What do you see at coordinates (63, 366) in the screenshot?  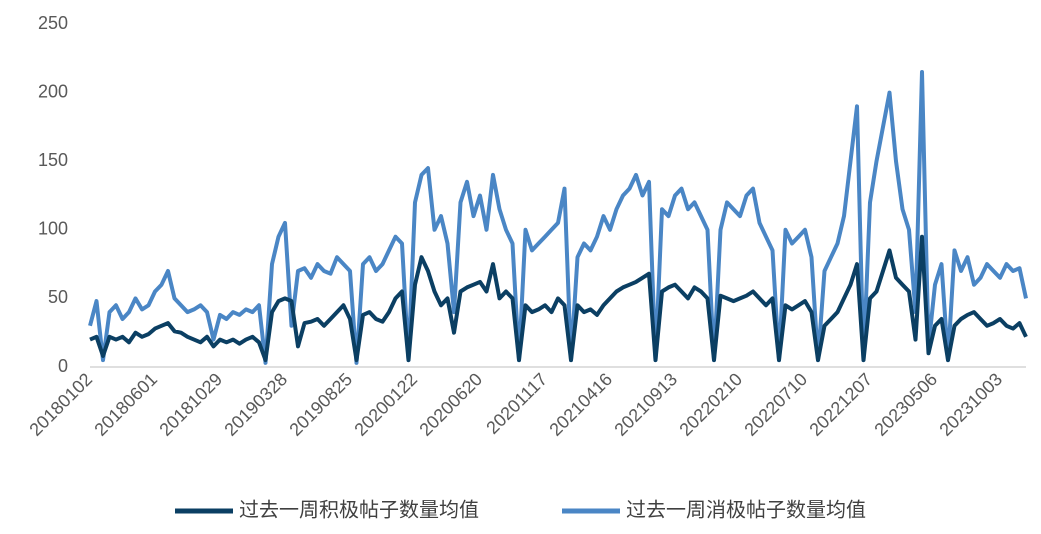 I see `y-tick-label: 0` at bounding box center [63, 366].